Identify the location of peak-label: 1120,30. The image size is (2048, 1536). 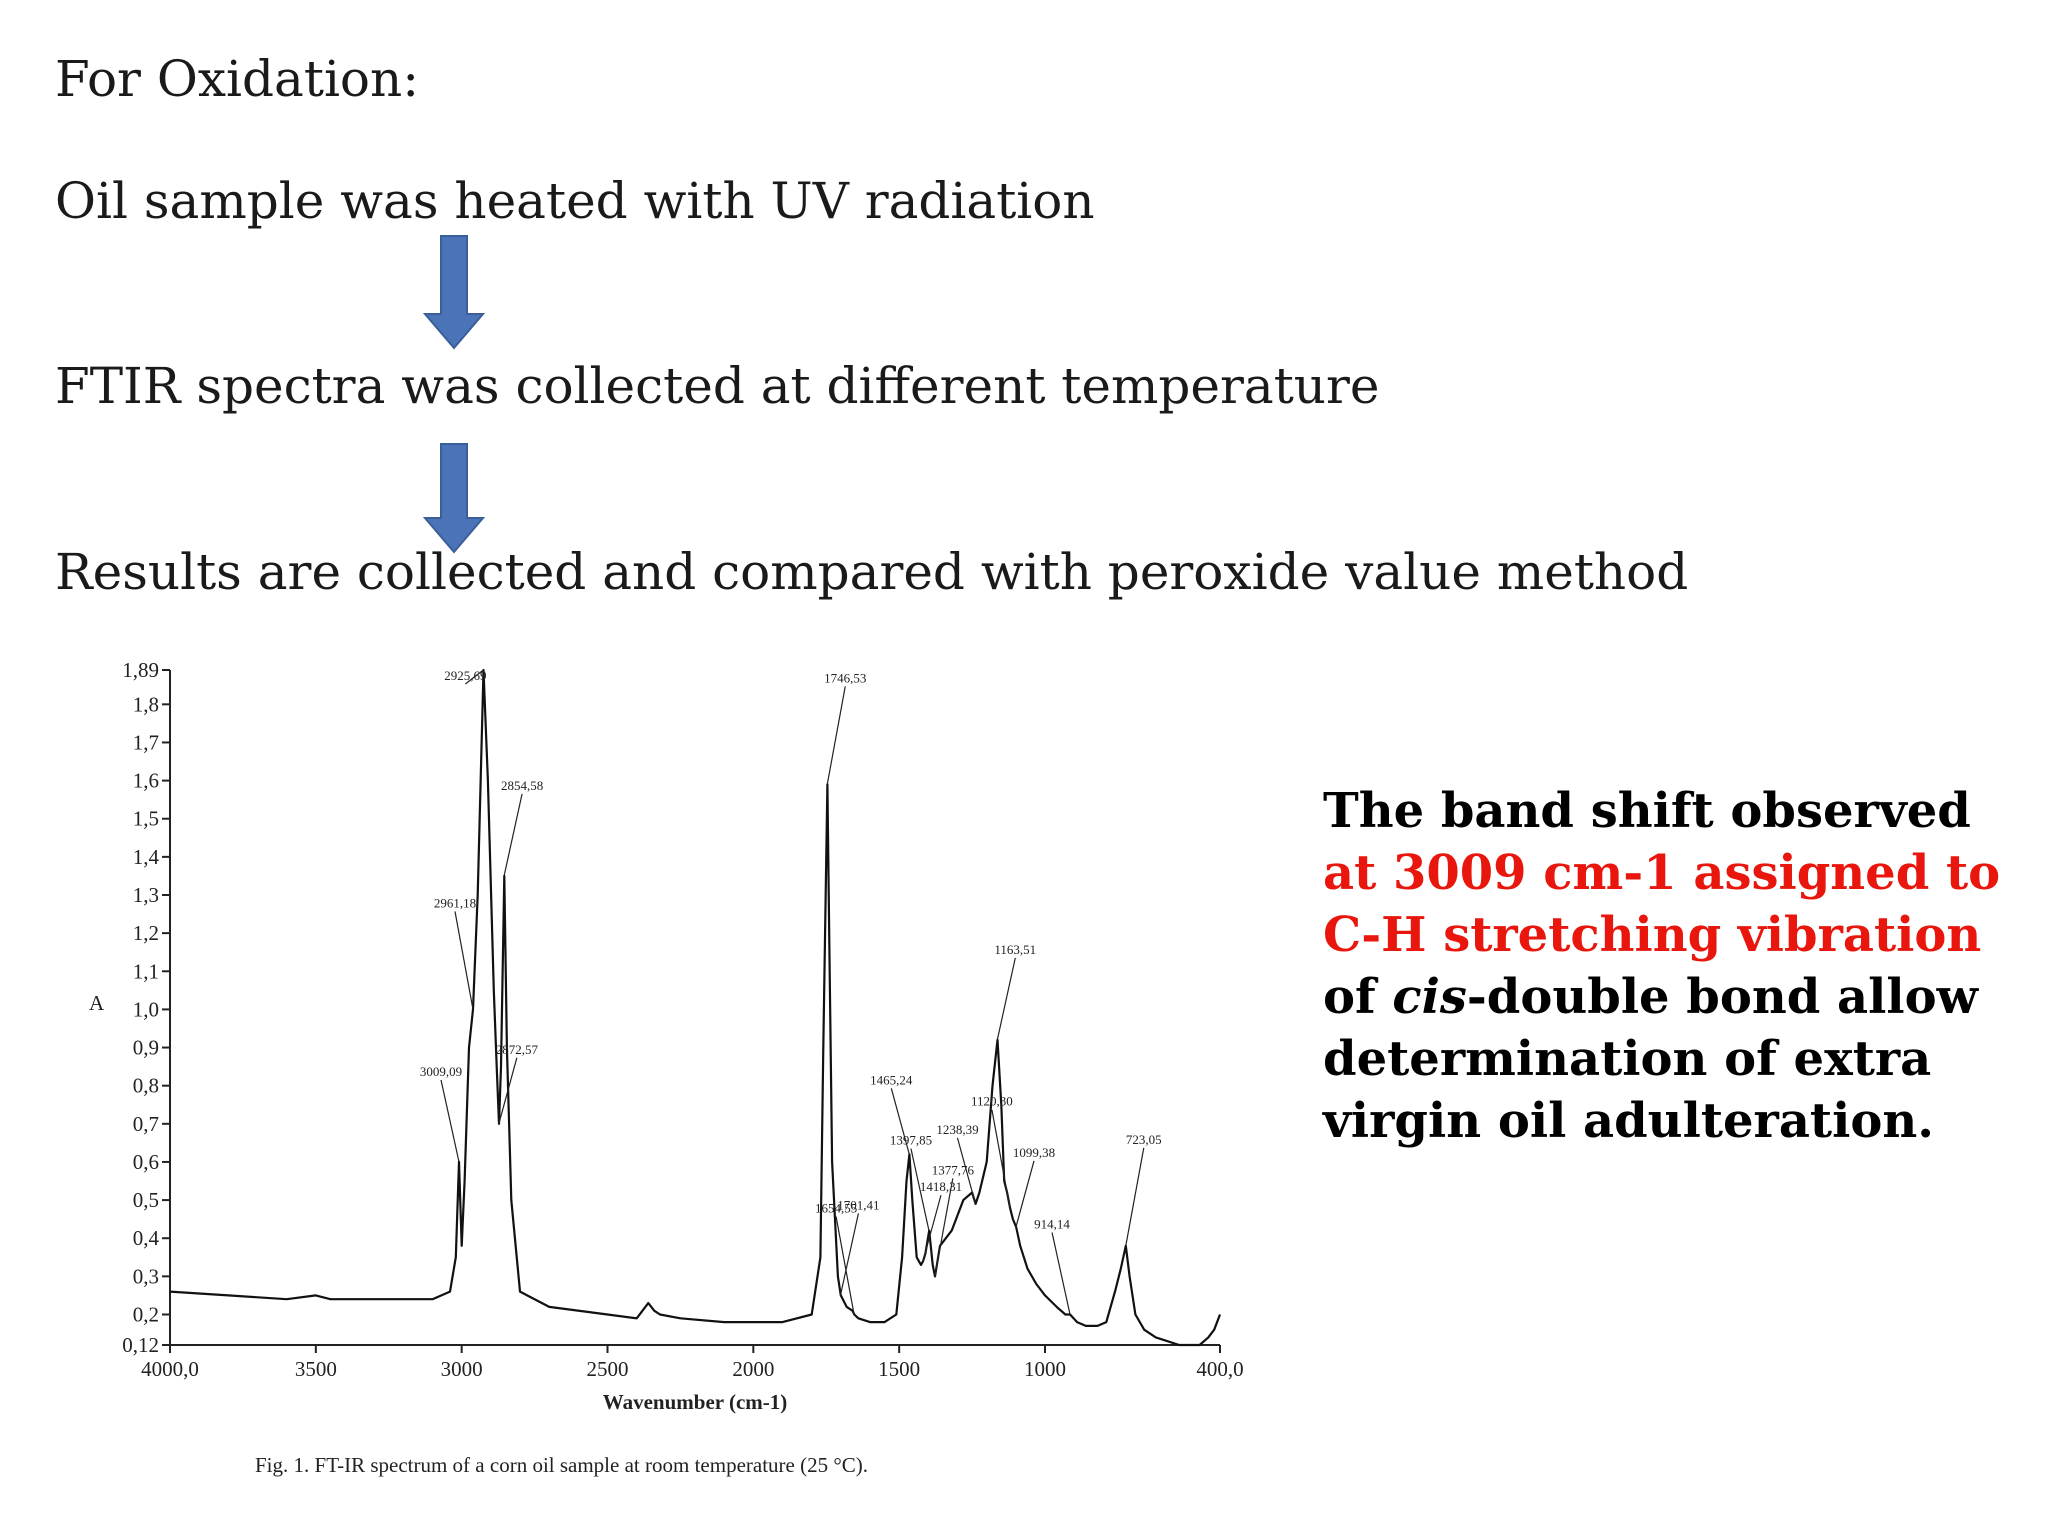
(992, 1101).